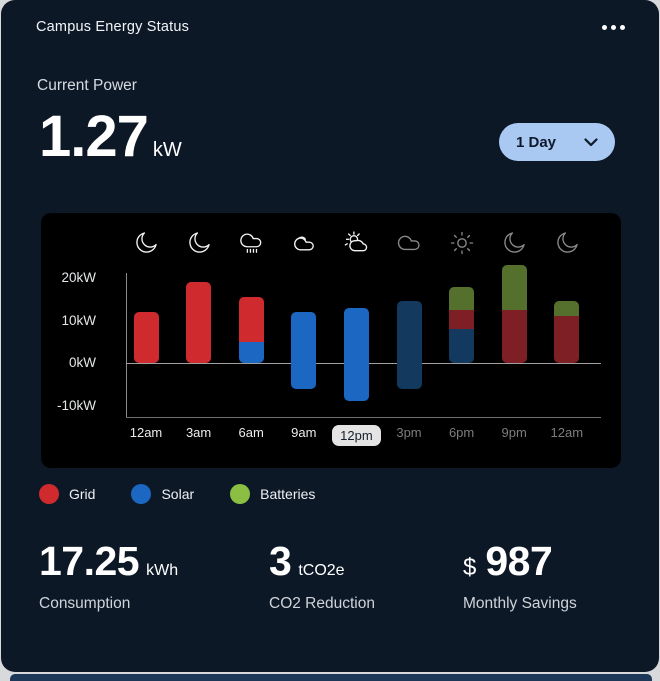  I want to click on y-axis-tick: 20kW, so click(78, 277).